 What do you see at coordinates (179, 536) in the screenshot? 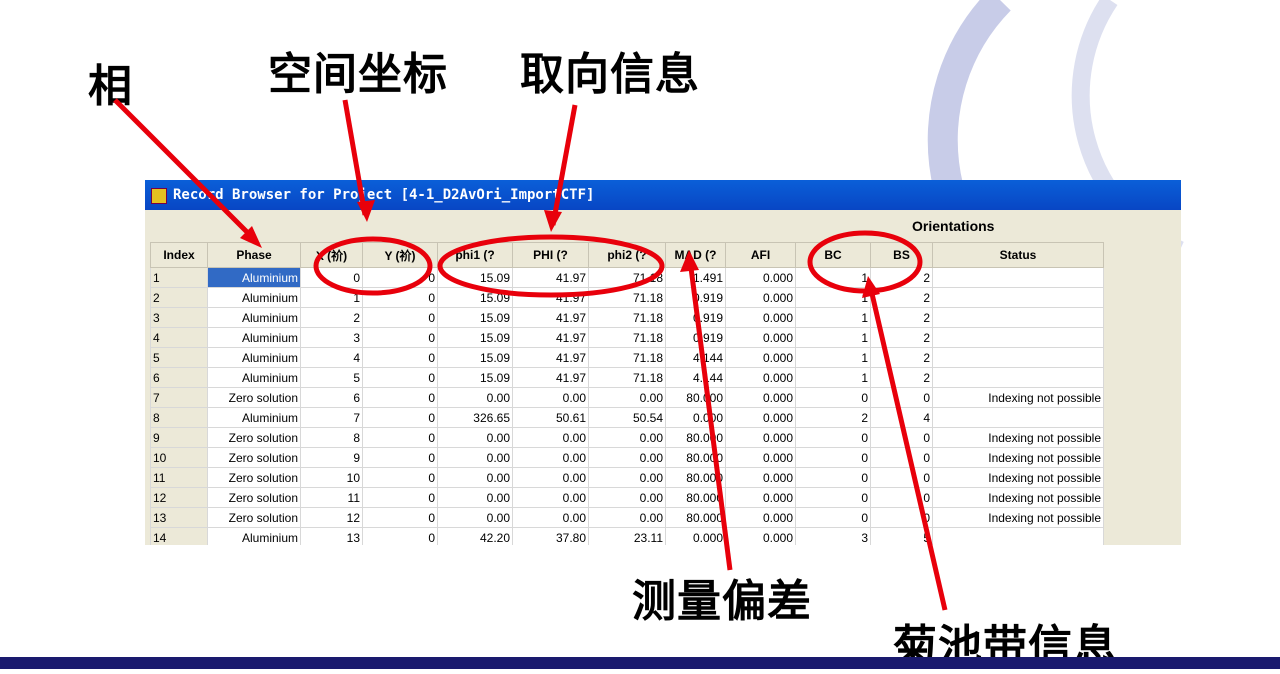
I see `table-cell: 14` at bounding box center [179, 536].